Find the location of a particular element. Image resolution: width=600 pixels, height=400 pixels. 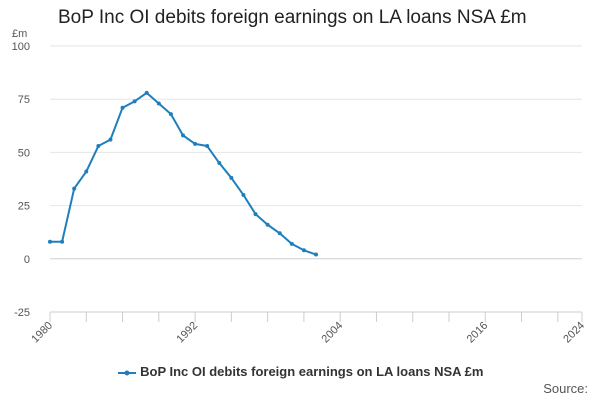

y-tick-label: 75 is located at coordinates (24, 100).